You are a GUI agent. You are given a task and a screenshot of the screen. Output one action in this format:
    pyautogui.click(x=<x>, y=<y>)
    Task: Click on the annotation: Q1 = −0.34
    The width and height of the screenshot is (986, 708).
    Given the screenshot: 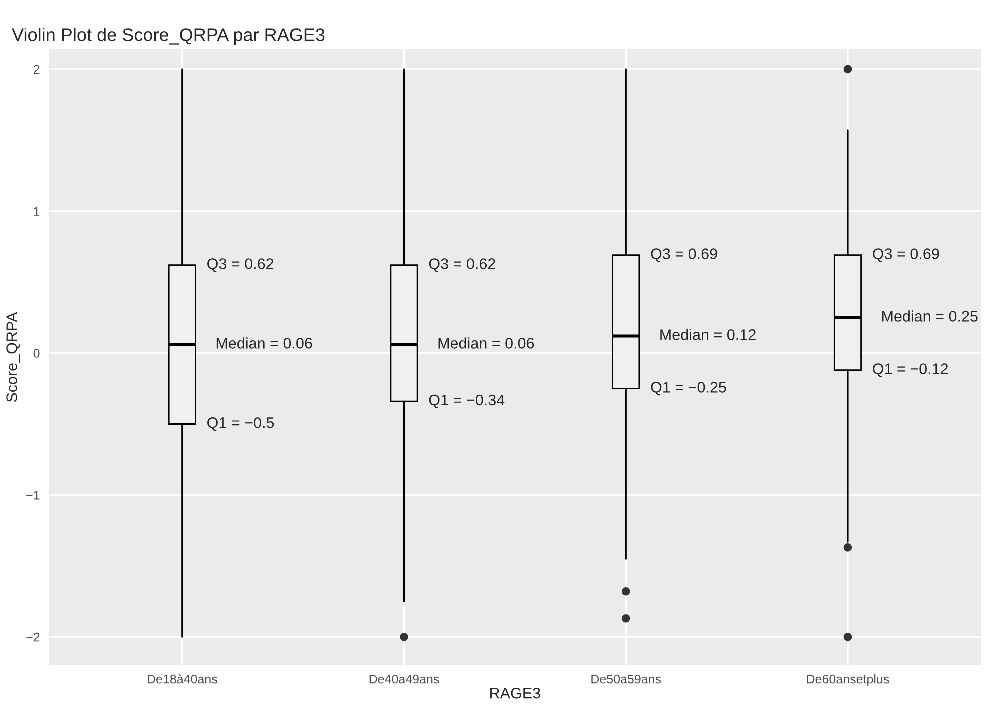 What is the action you would take?
    pyautogui.click(x=467, y=401)
    